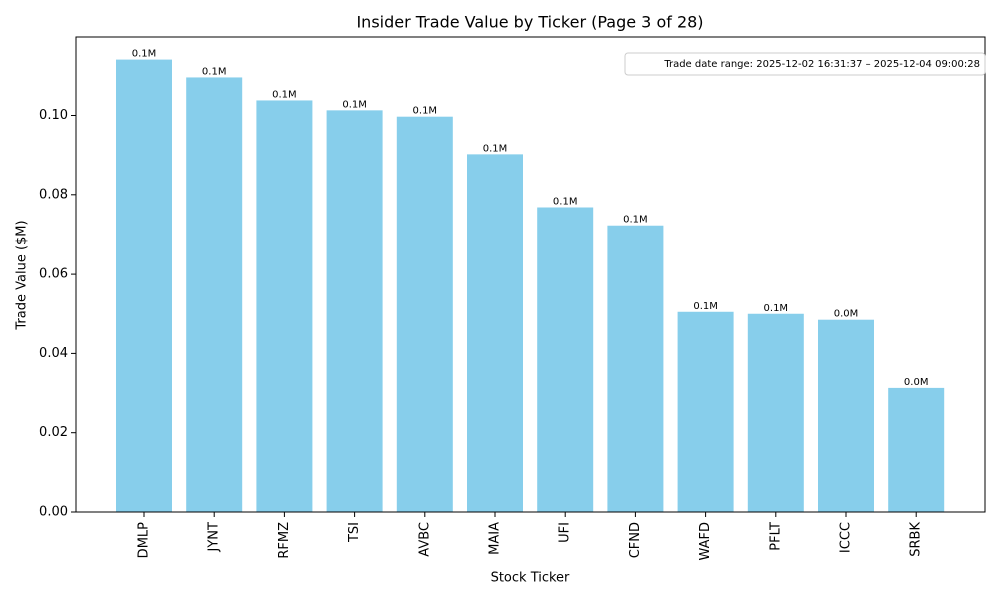 This screenshot has height=600, width=1000. What do you see at coordinates (53, 274) in the screenshot?
I see `y-tick-label: 0.06` at bounding box center [53, 274].